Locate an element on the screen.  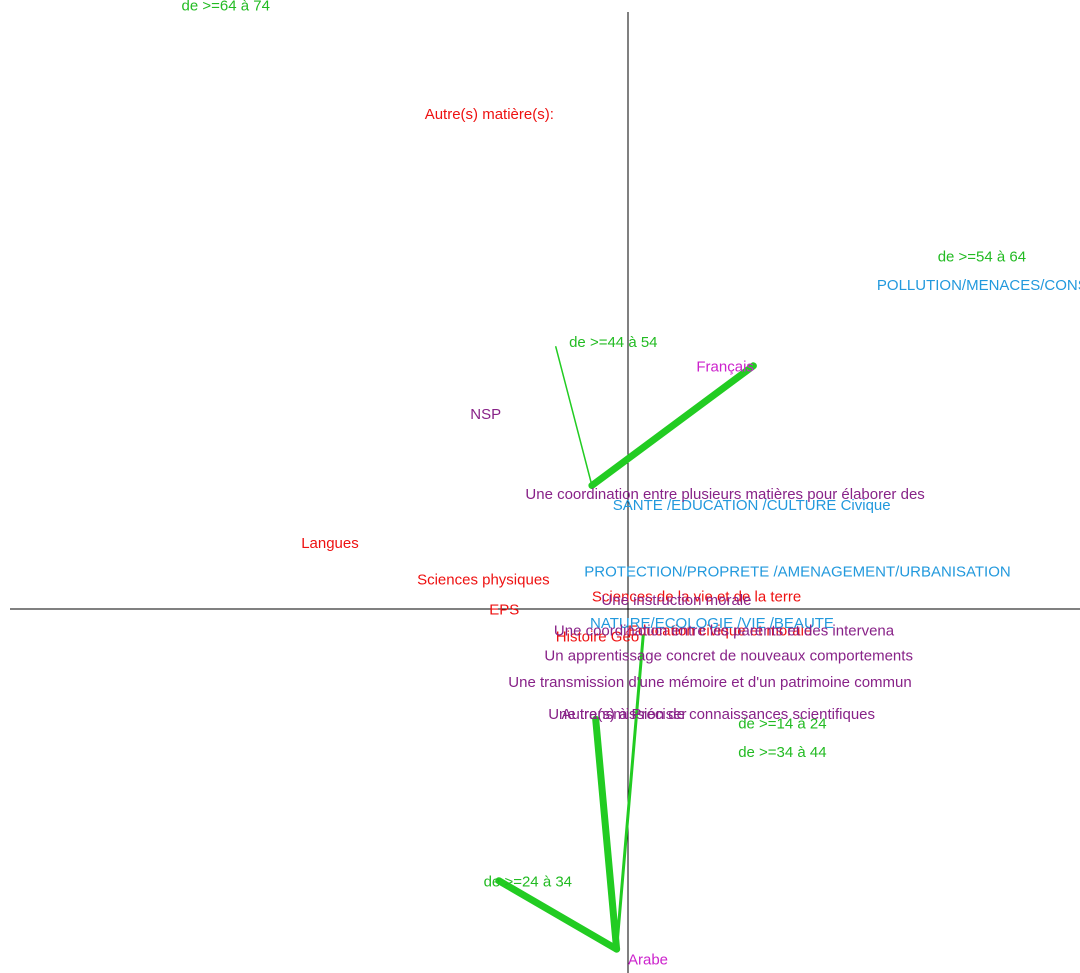
point-label-age-4: de >=34 à 44 is located at coordinates (782, 752).